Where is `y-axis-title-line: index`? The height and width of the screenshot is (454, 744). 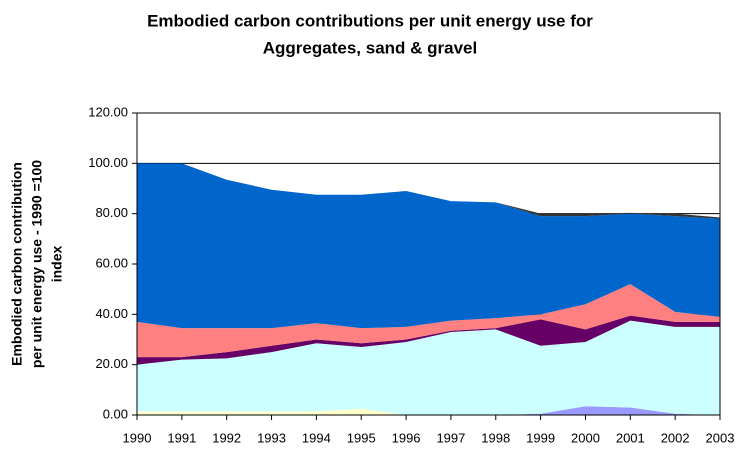 y-axis-title-line: index is located at coordinates (57, 264).